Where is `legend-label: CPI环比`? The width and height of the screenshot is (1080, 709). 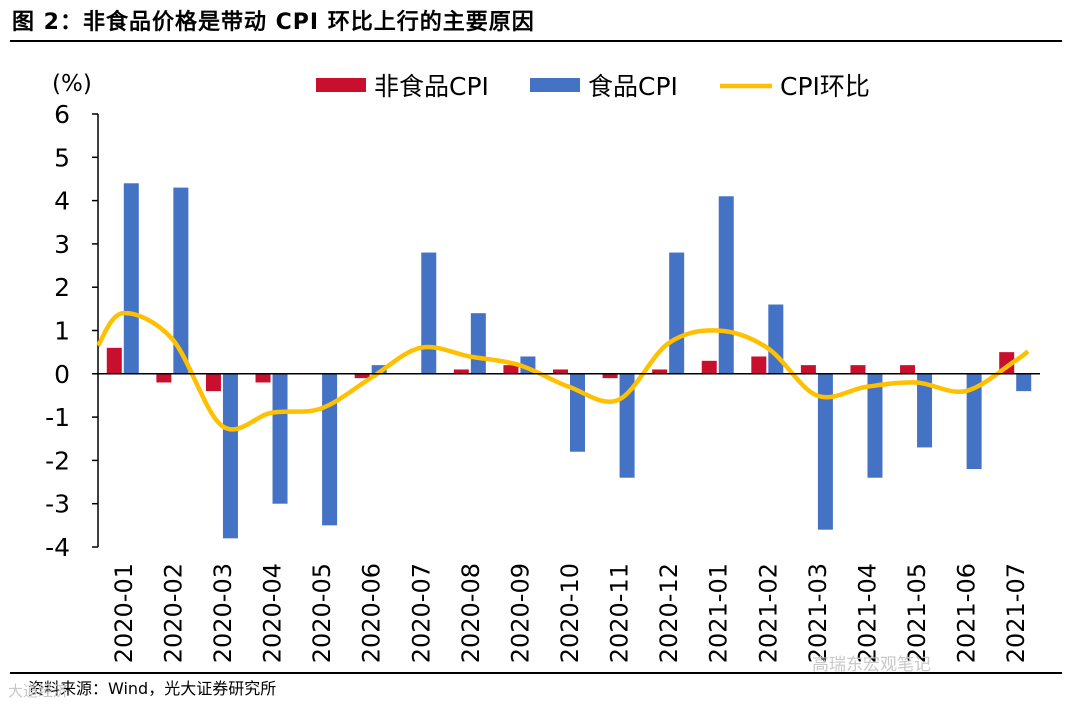
legend-label: CPI环比 is located at coordinates (825, 86).